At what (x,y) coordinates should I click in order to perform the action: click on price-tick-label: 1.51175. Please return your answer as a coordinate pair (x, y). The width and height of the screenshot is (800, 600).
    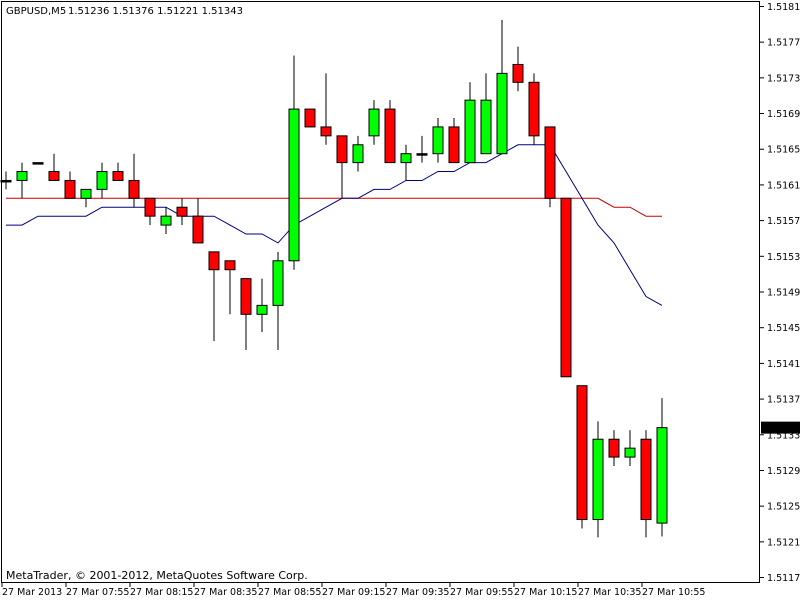
    Looking at the image, I should click on (783, 578).